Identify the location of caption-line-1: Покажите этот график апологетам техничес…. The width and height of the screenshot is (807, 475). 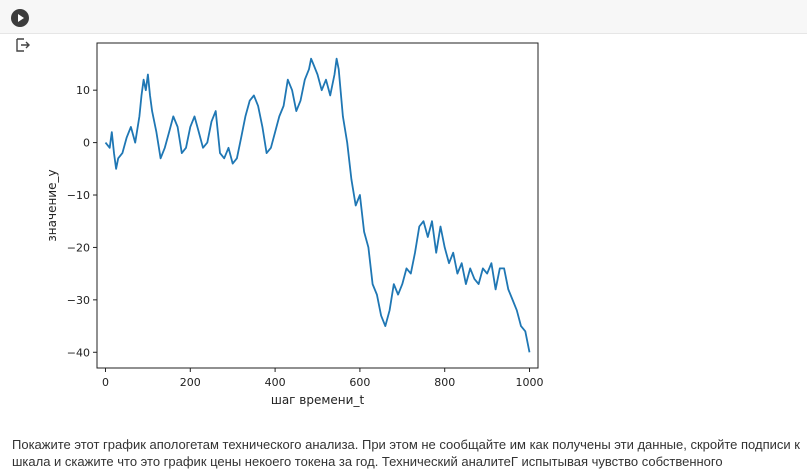
(406, 444).